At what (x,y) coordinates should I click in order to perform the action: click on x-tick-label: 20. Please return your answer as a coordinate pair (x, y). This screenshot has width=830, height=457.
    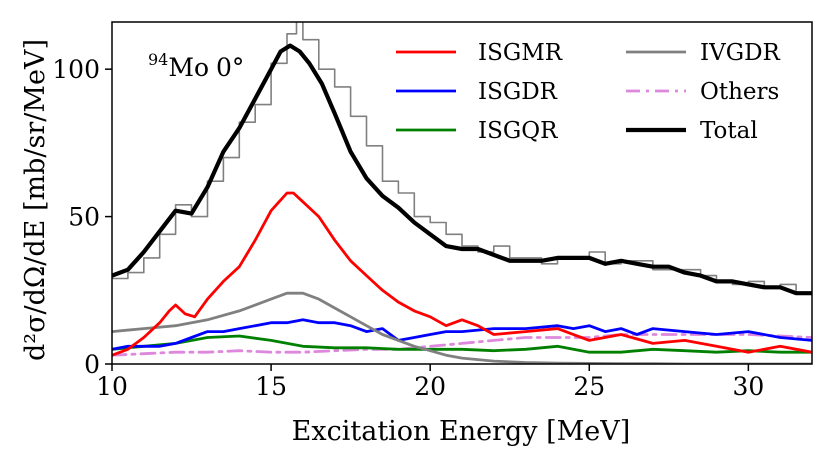
    Looking at the image, I should click on (430, 386).